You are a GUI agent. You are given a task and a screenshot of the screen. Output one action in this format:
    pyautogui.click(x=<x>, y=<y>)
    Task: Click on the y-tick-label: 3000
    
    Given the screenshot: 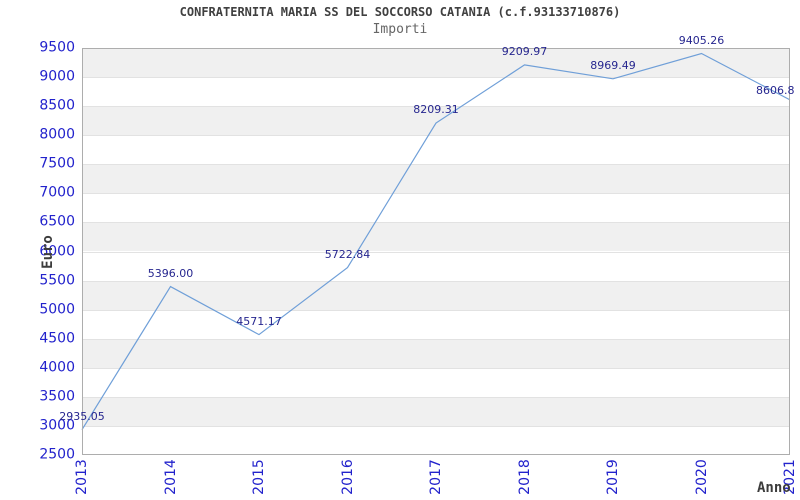 What is the action you would take?
    pyautogui.click(x=57, y=425)
    